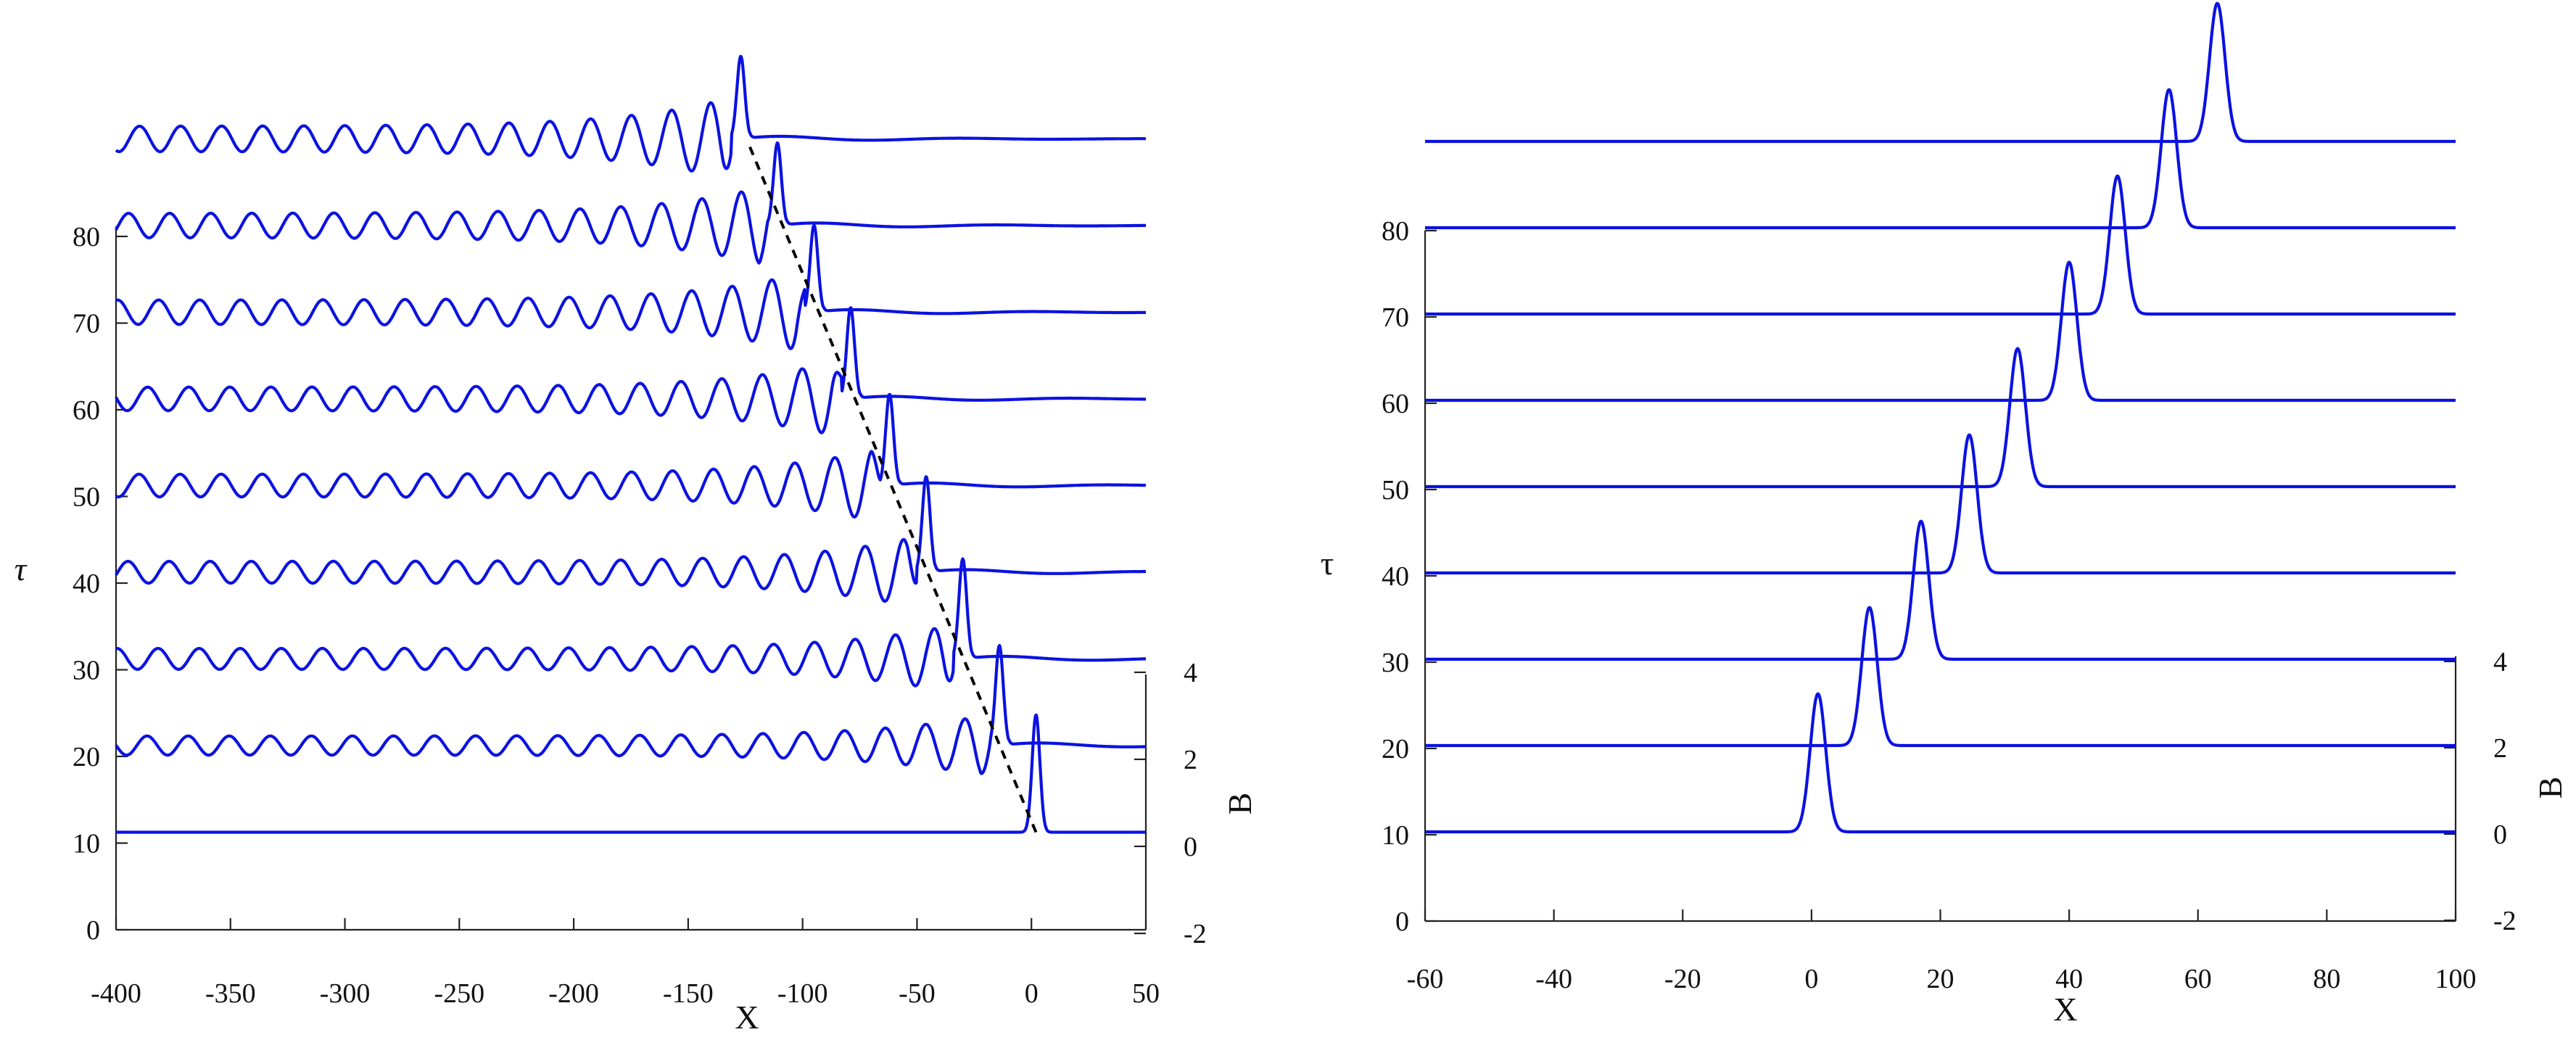 The height and width of the screenshot is (1040, 2576). What do you see at coordinates (93, 930) in the screenshot?
I see `left-tau-tick-label: 0` at bounding box center [93, 930].